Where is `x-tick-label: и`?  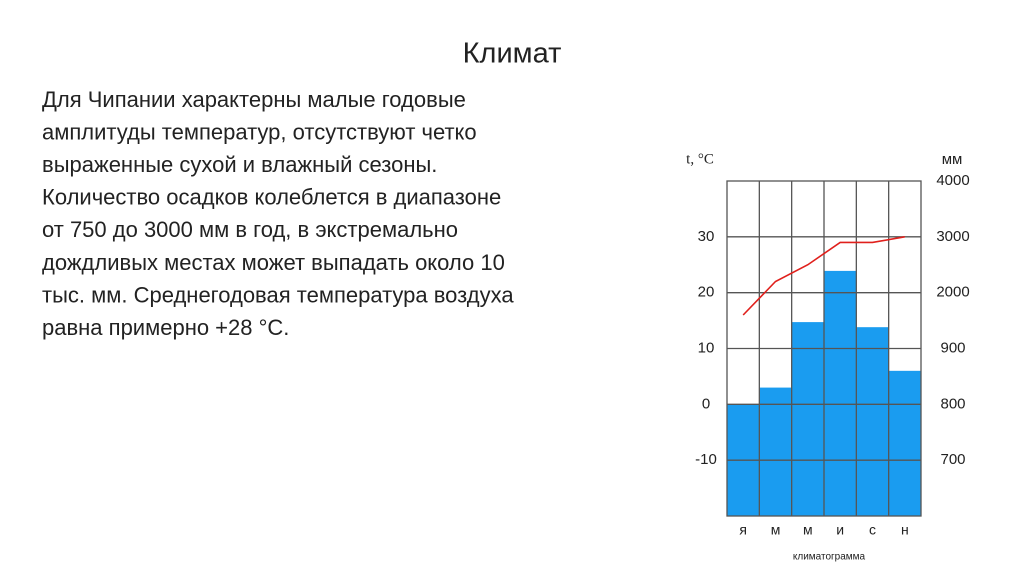 x-tick-label: и is located at coordinates (840, 530).